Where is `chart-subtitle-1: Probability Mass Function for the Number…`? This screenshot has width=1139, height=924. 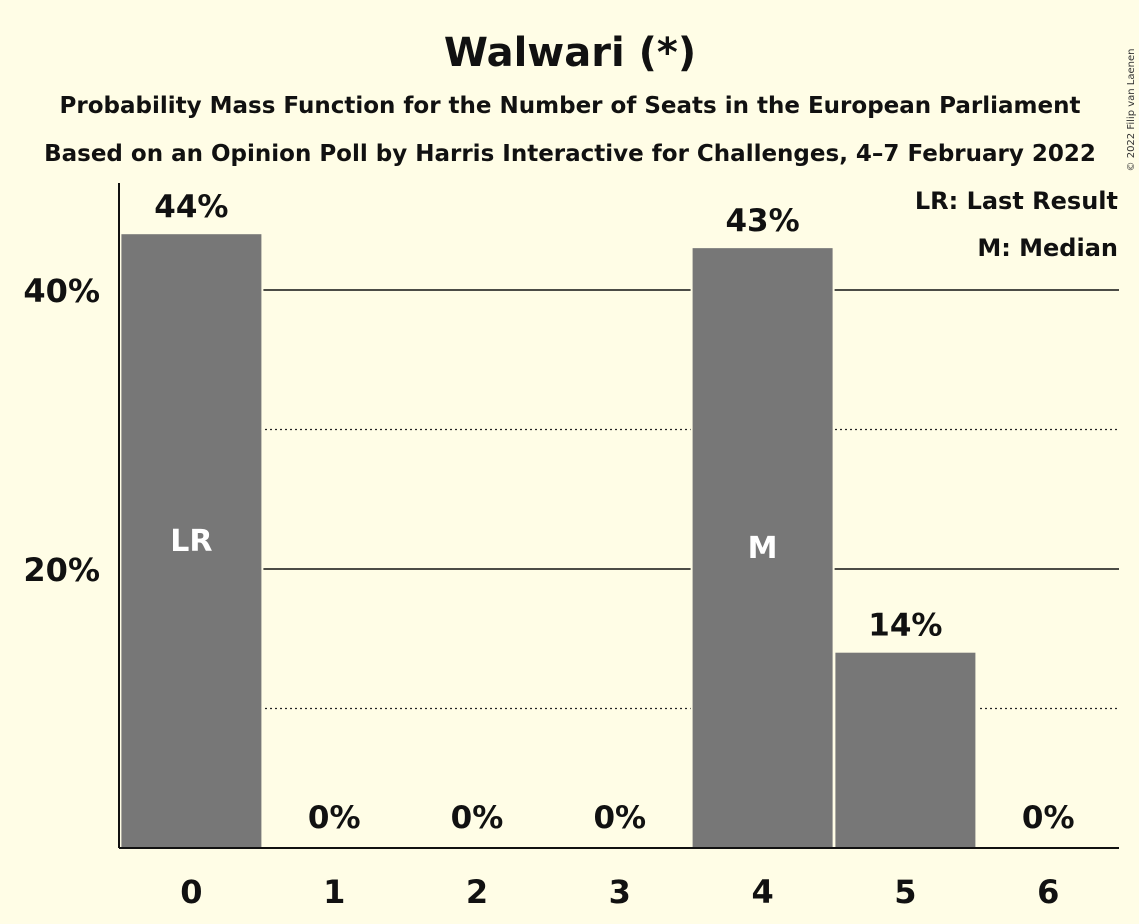 chart-subtitle-1: Probability Mass Function for the Number… is located at coordinates (570, 106).